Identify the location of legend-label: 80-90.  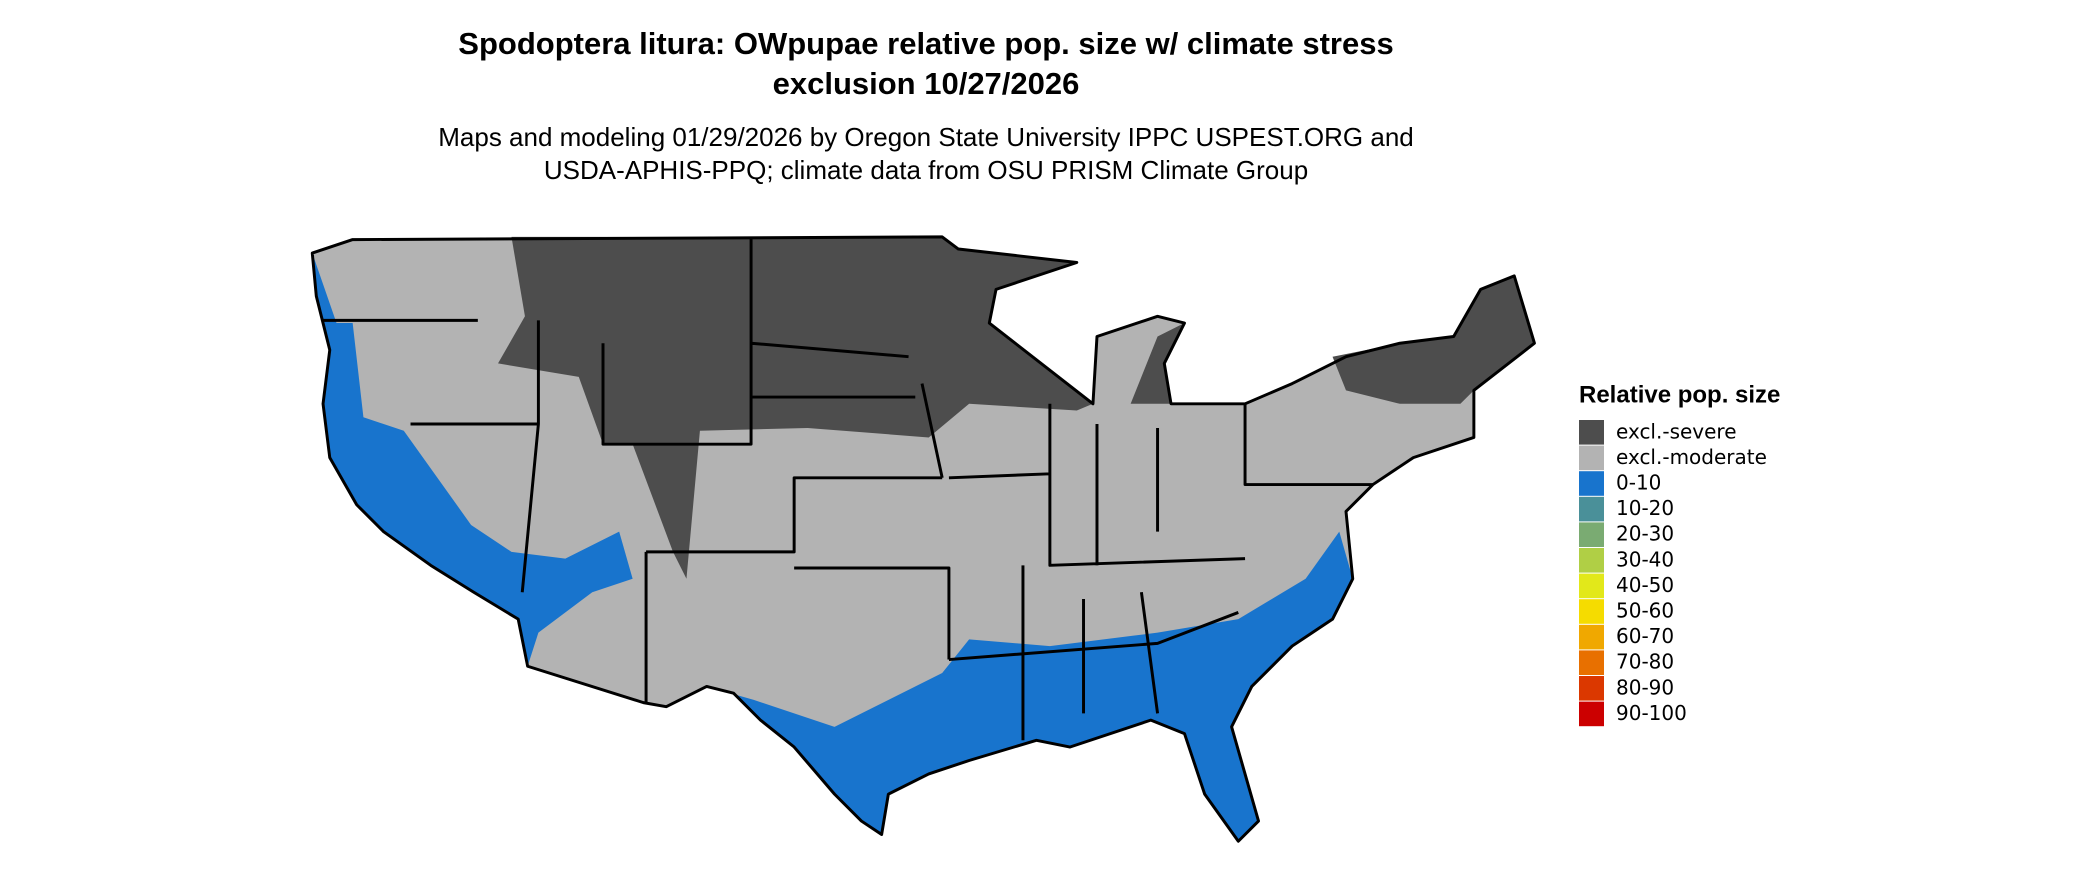
(1645, 687).